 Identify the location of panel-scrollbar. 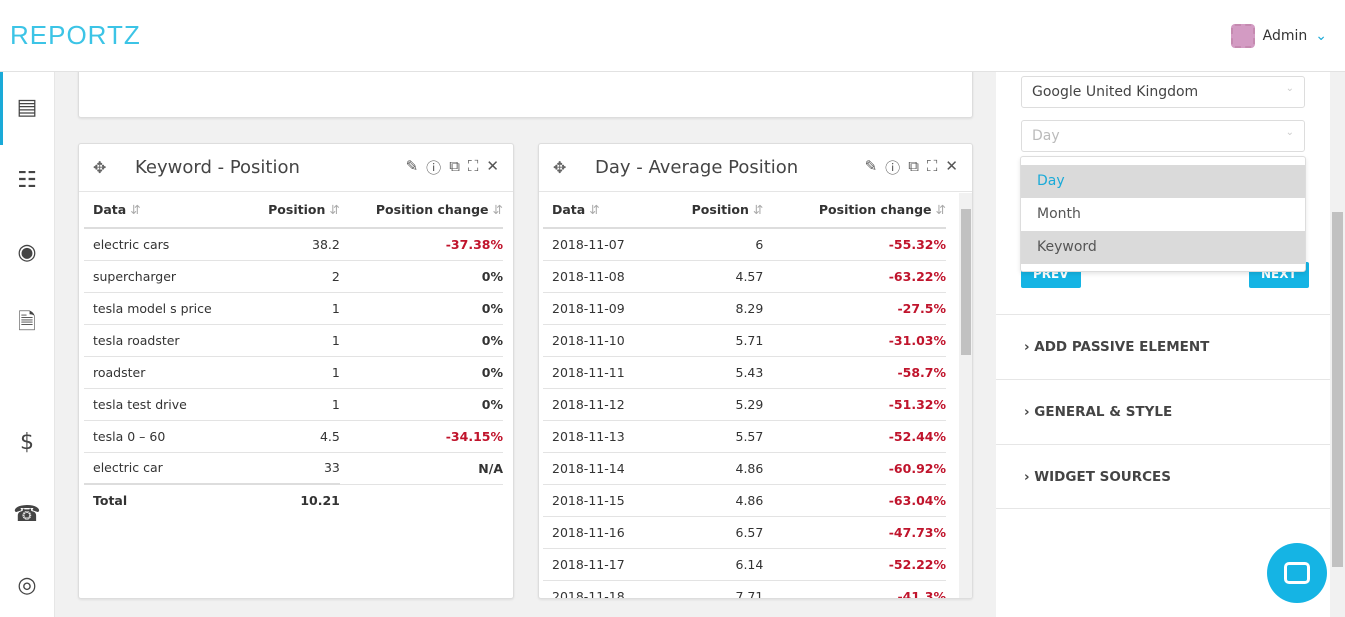
(1337, 344).